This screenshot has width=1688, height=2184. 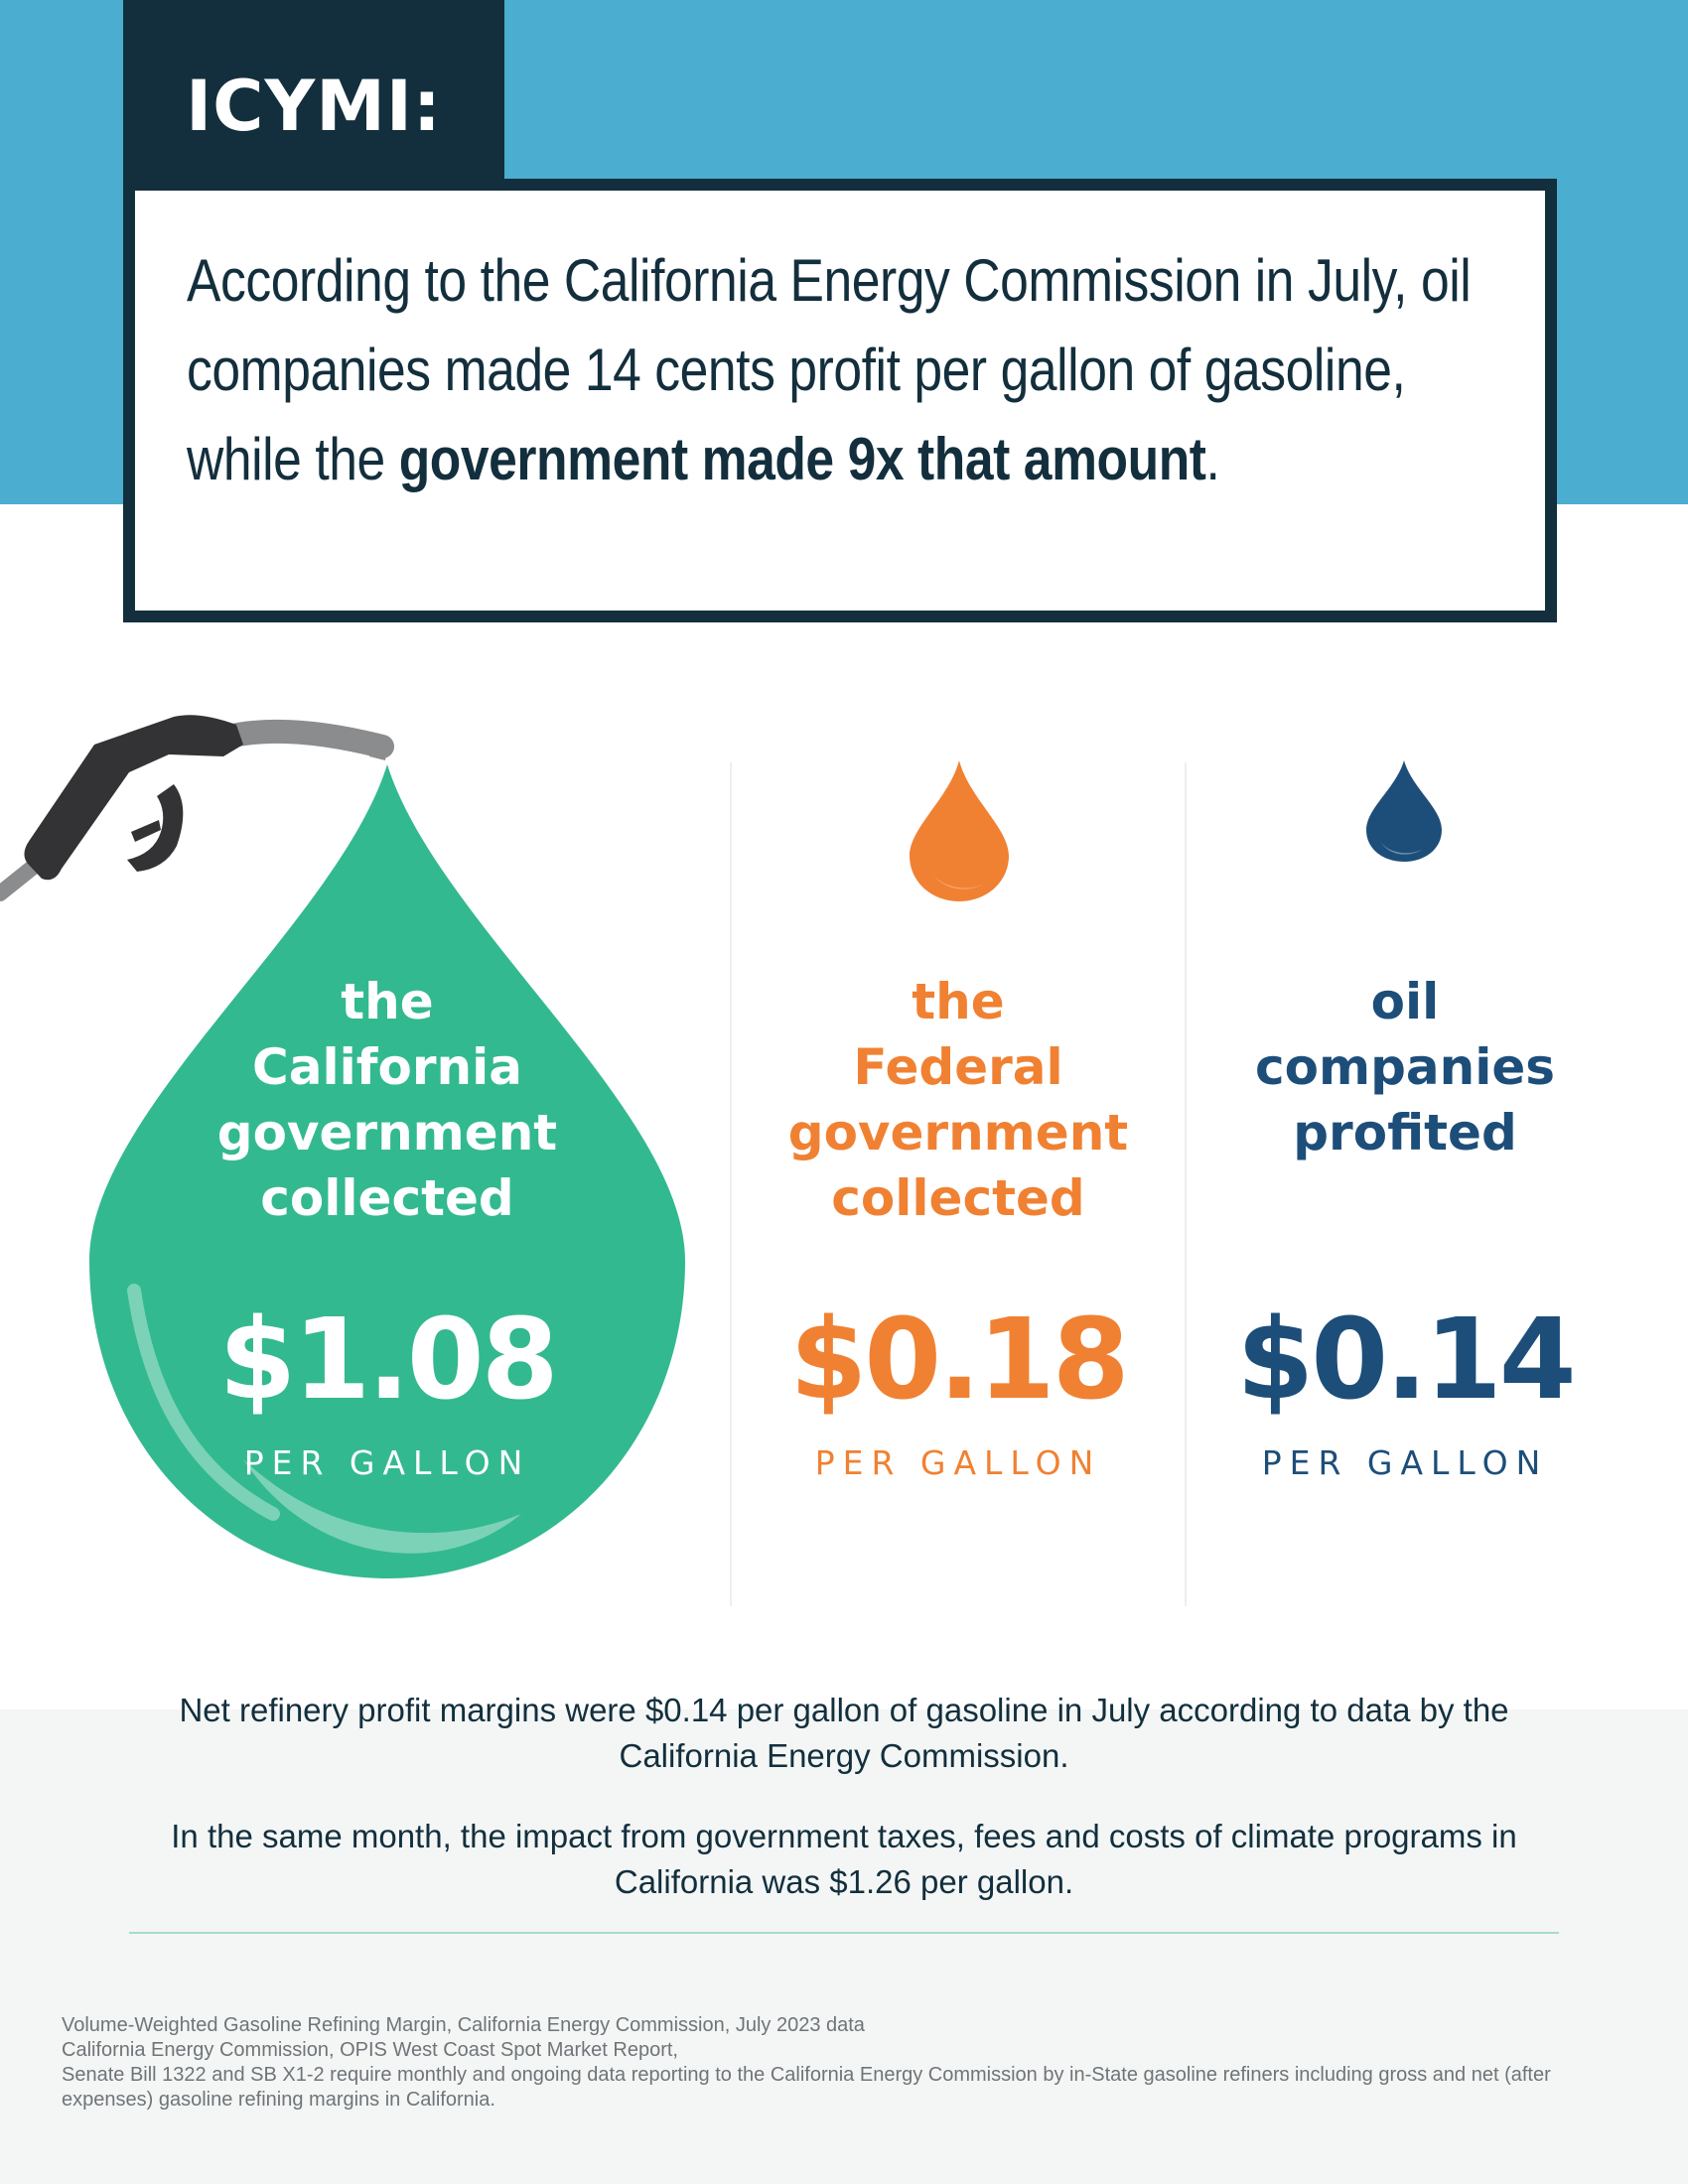 What do you see at coordinates (387, 1067) in the screenshot?
I see `california-label-line: California` at bounding box center [387, 1067].